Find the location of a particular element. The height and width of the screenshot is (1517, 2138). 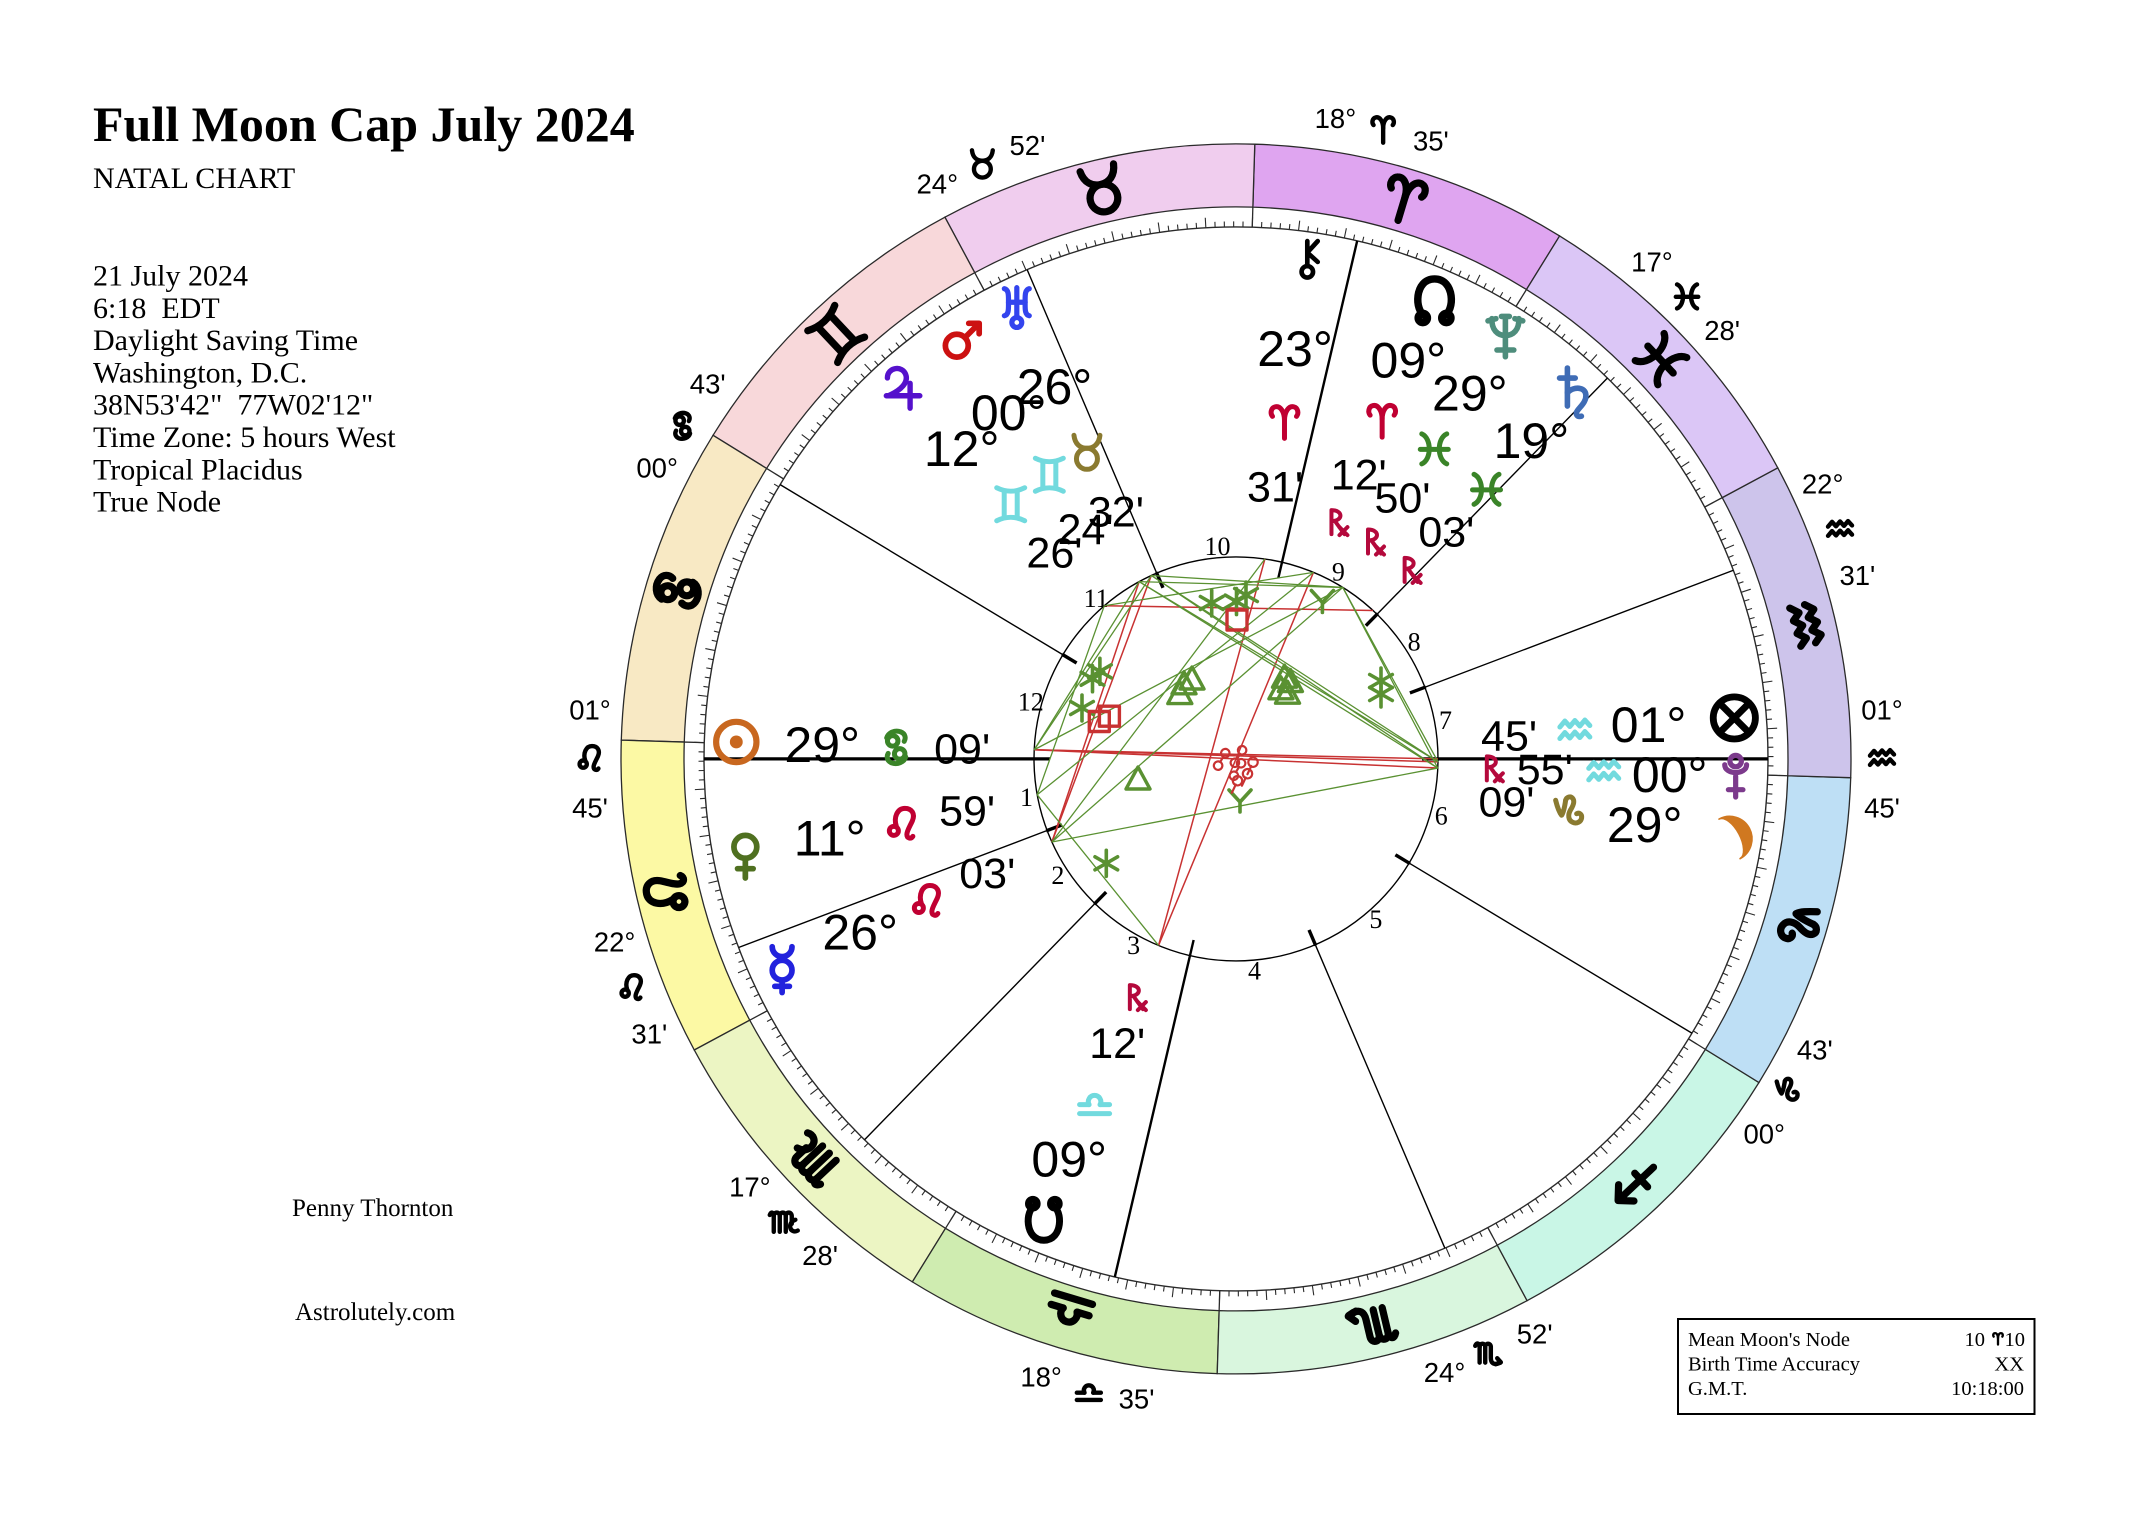

svg-text: 55' is located at coordinates (1545, 770).